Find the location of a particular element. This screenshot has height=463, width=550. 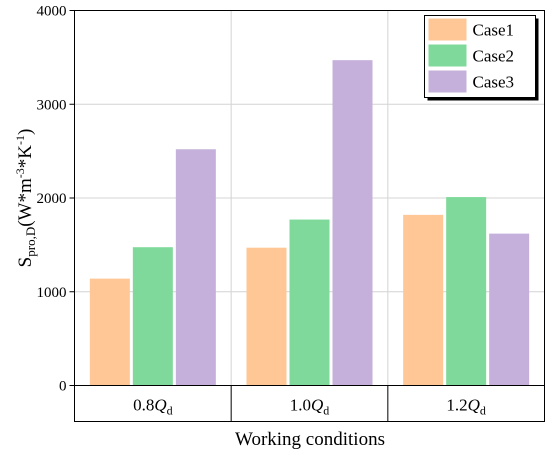

category-label-2: 1.0Qd is located at coordinates (310, 407).